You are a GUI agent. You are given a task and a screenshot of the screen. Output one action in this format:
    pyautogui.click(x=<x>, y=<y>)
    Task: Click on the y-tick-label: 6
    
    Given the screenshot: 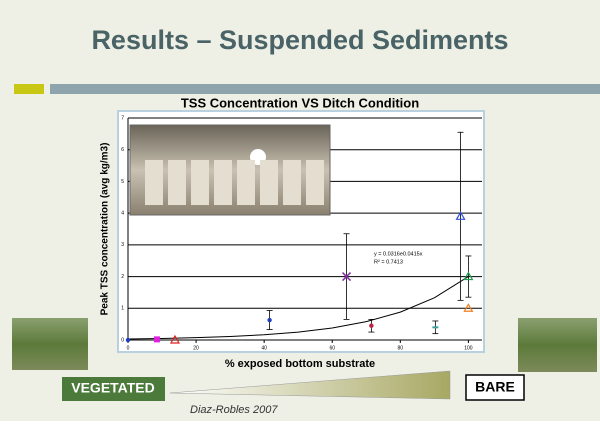 What is the action you would take?
    pyautogui.click(x=122, y=150)
    